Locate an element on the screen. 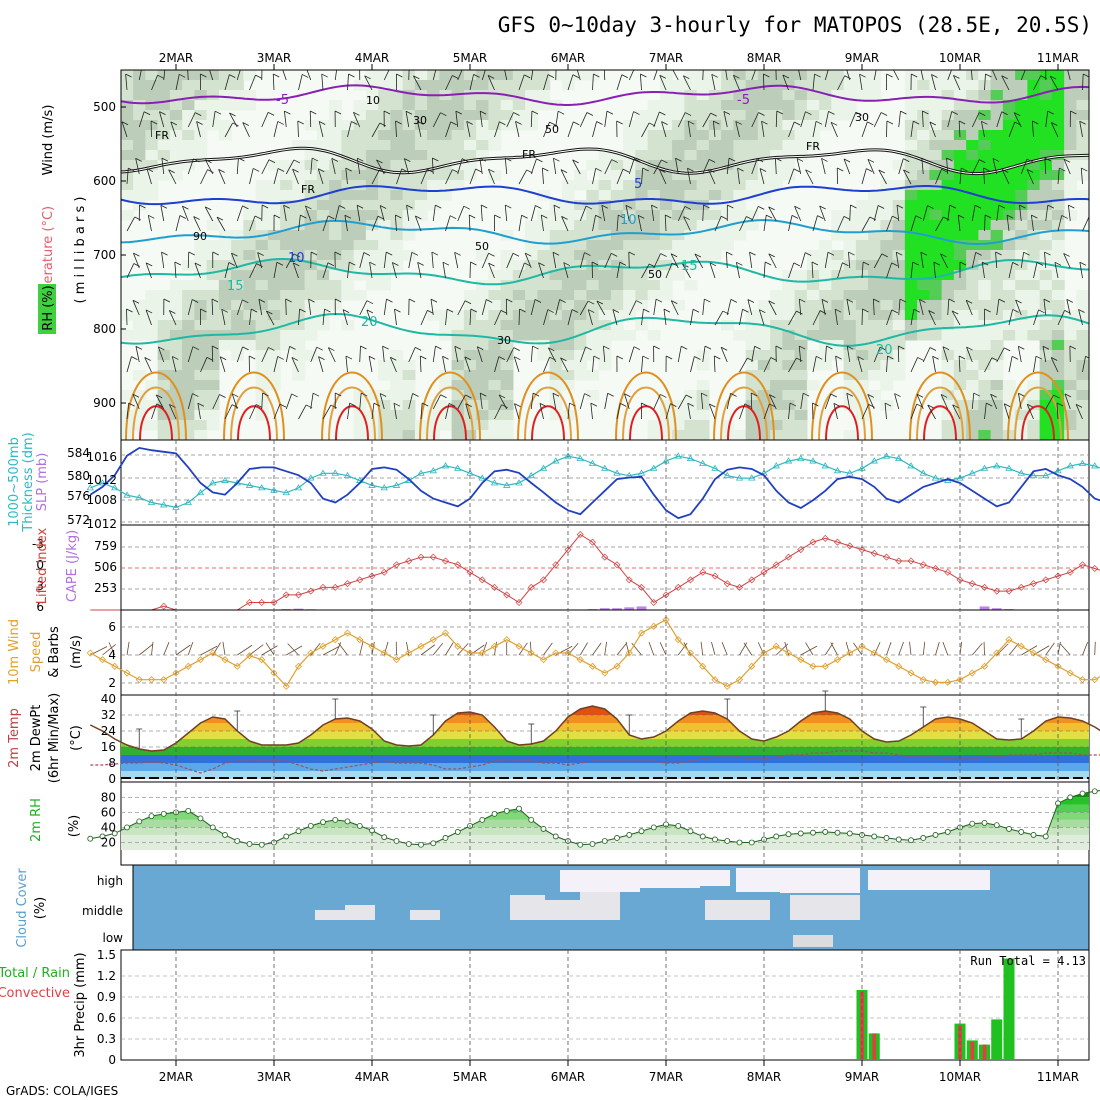  rh-label-30b: 30 is located at coordinates (862, 117).